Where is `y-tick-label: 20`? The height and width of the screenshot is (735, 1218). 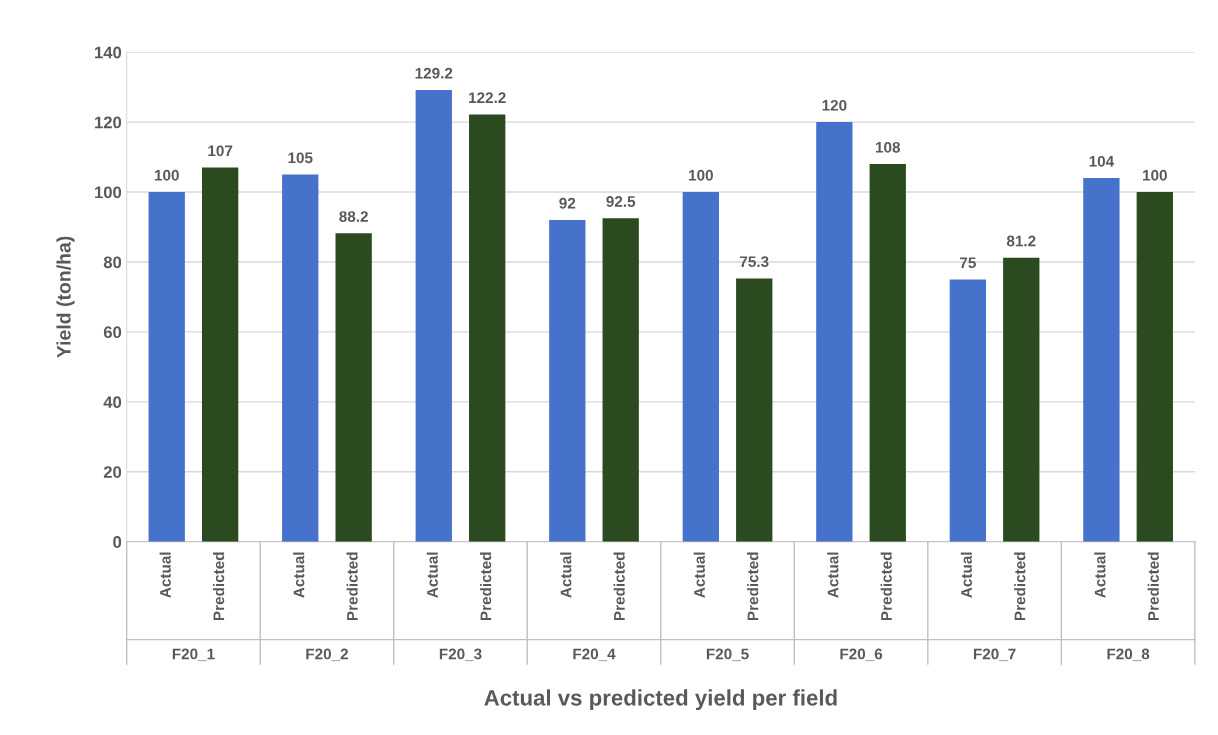
y-tick-label: 20 is located at coordinates (112, 472).